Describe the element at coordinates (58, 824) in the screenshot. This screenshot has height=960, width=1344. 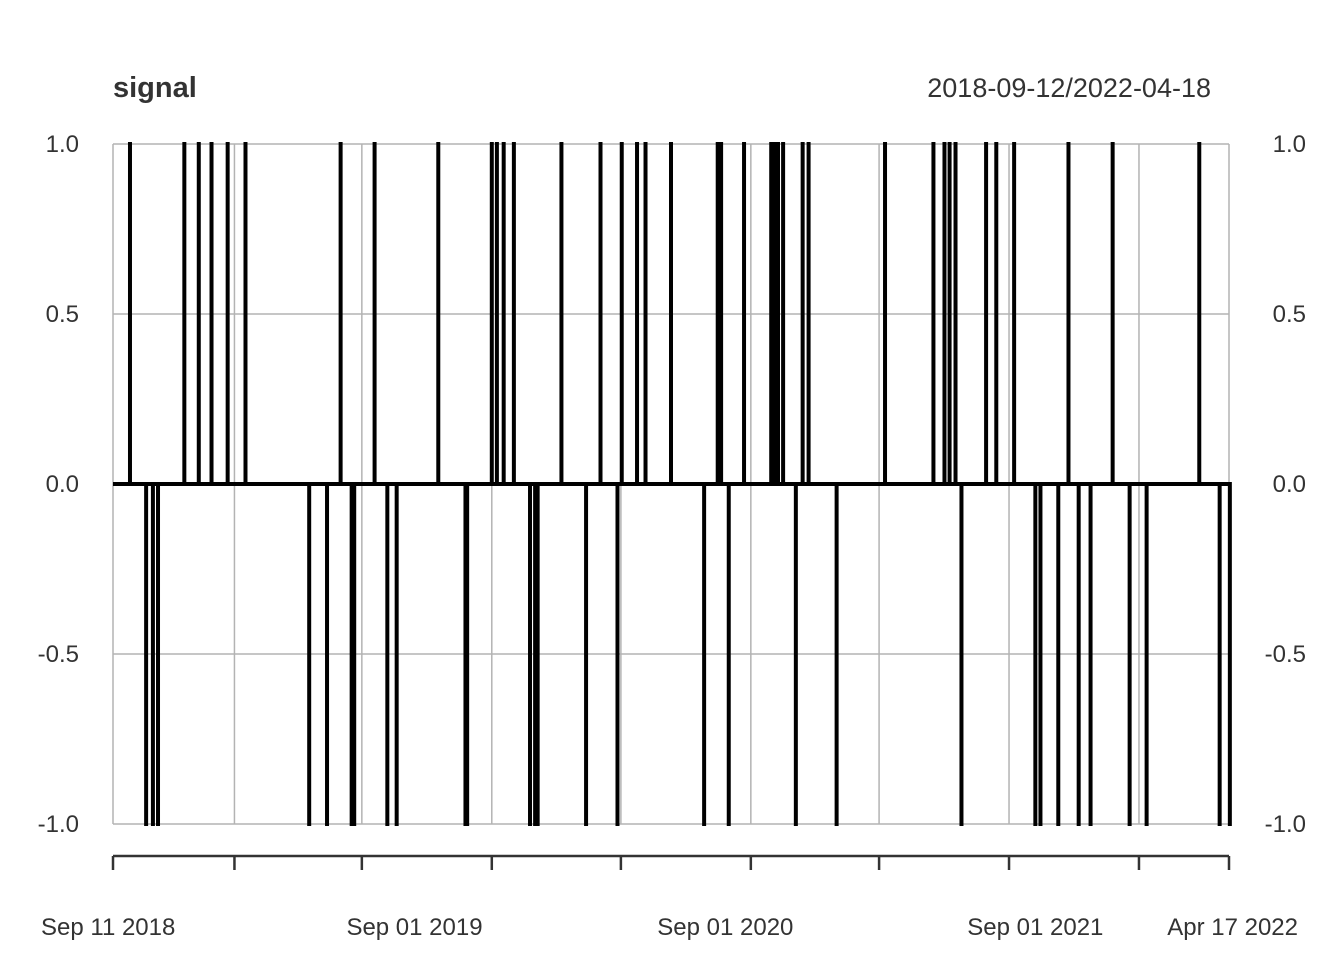
I see `y-tick-label-left: -1.0` at that location.